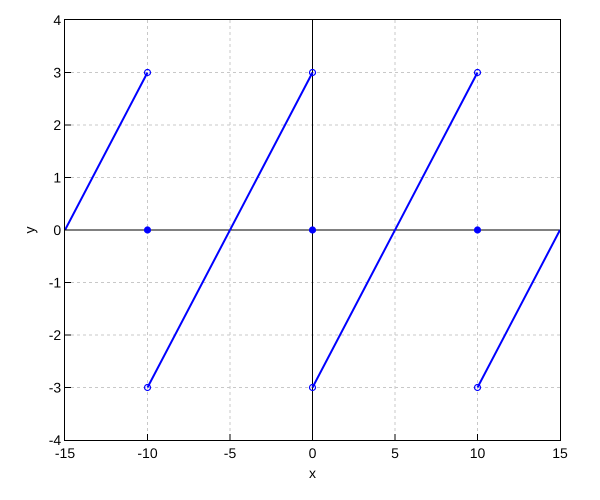  Describe the element at coordinates (55, 387) in the screenshot. I see `y-tick-label: -3` at that location.